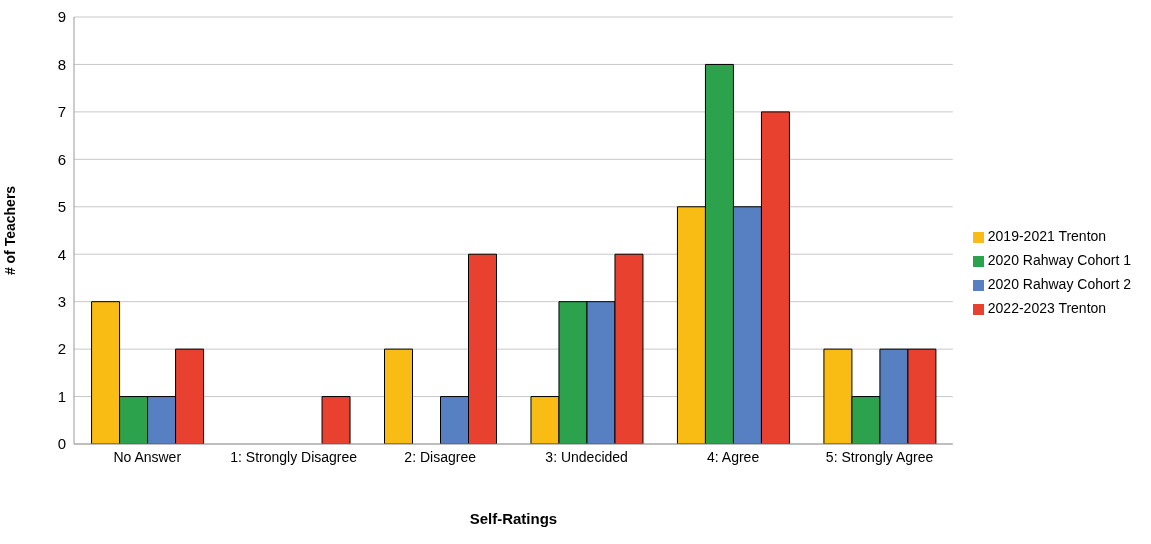  I want to click on y-tick-label: 5, so click(61, 207).